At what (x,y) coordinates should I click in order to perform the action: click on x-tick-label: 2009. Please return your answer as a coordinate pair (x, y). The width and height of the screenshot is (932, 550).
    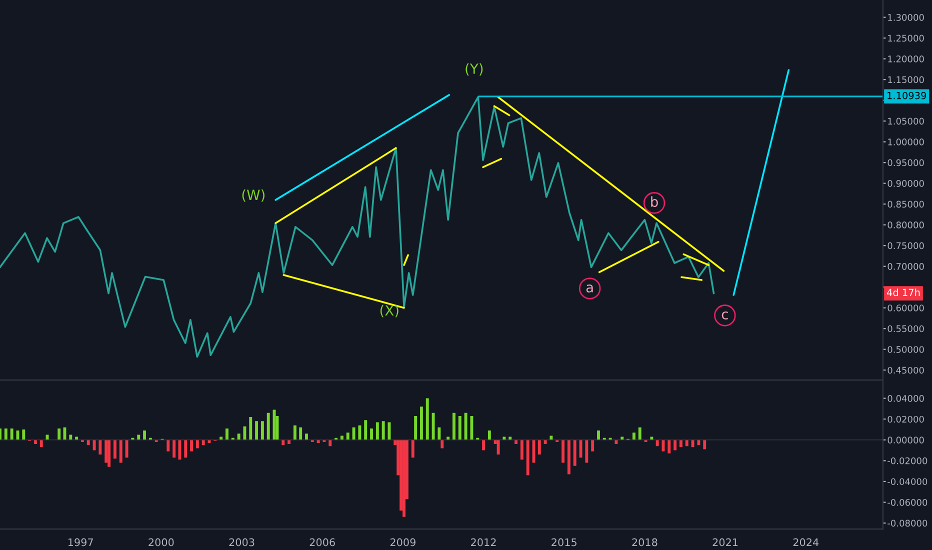
    Looking at the image, I should click on (403, 542).